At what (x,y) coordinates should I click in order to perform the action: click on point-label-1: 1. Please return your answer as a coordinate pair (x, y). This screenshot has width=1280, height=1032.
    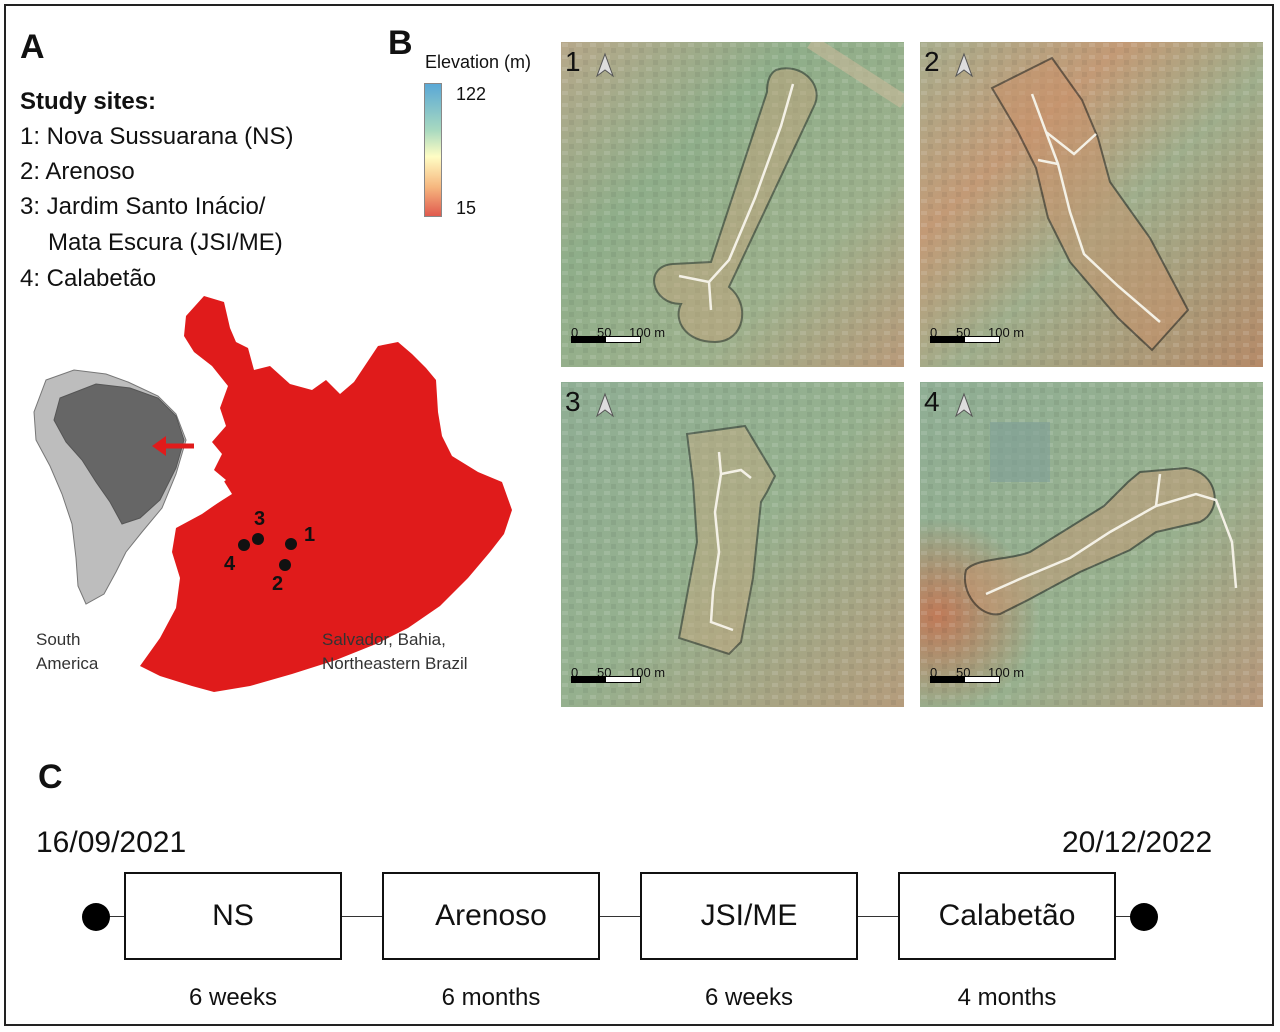
    Looking at the image, I should click on (310, 535).